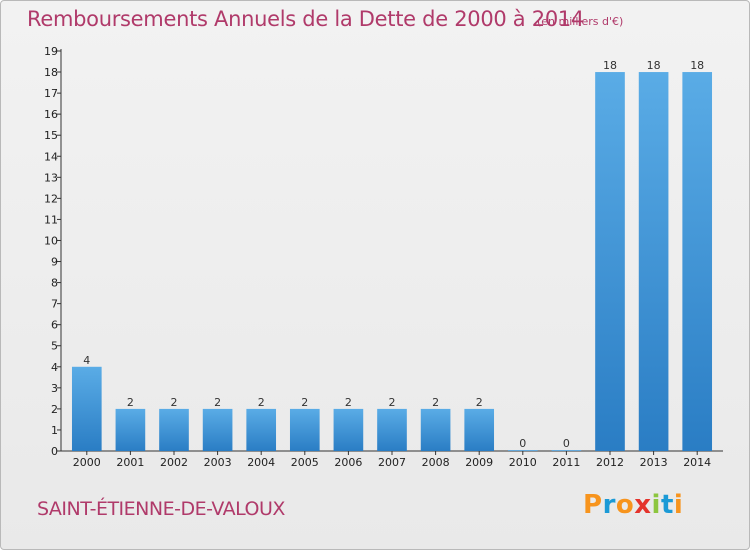 This screenshot has height=550, width=750. Describe the element at coordinates (348, 462) in the screenshot. I see `x-tick-label: 2006` at that location.